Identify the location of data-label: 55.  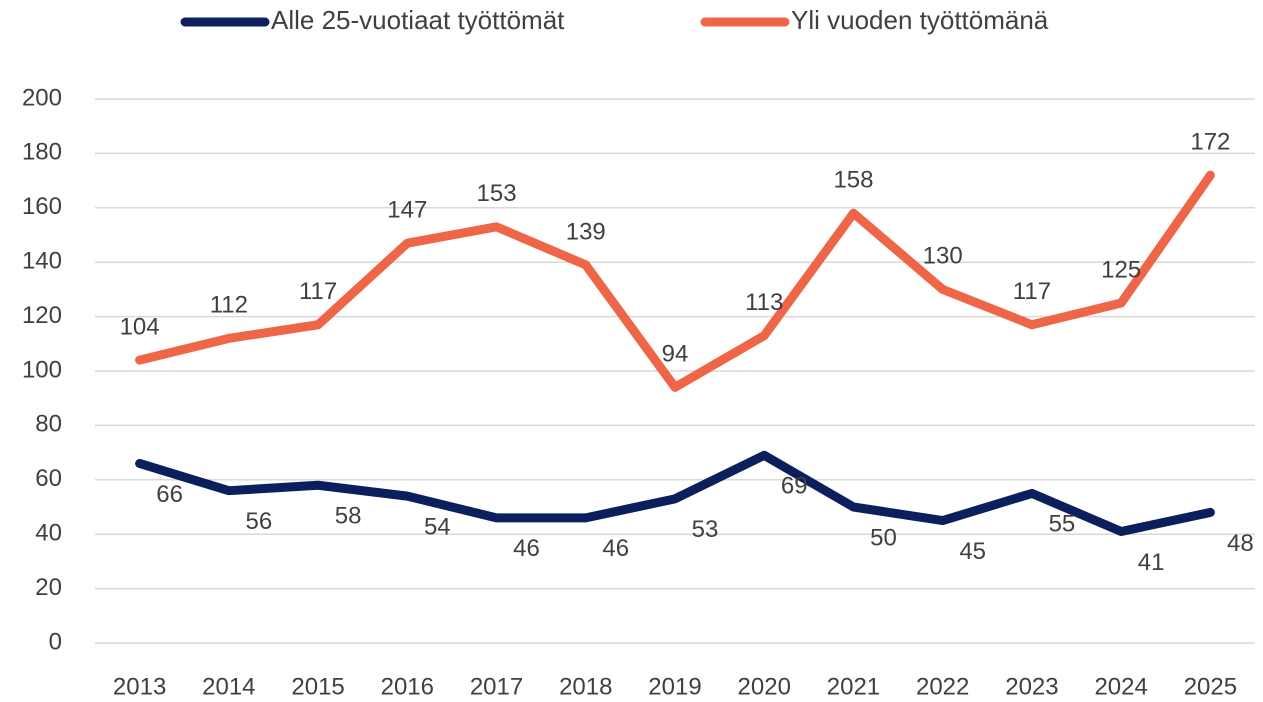
(1062, 524).